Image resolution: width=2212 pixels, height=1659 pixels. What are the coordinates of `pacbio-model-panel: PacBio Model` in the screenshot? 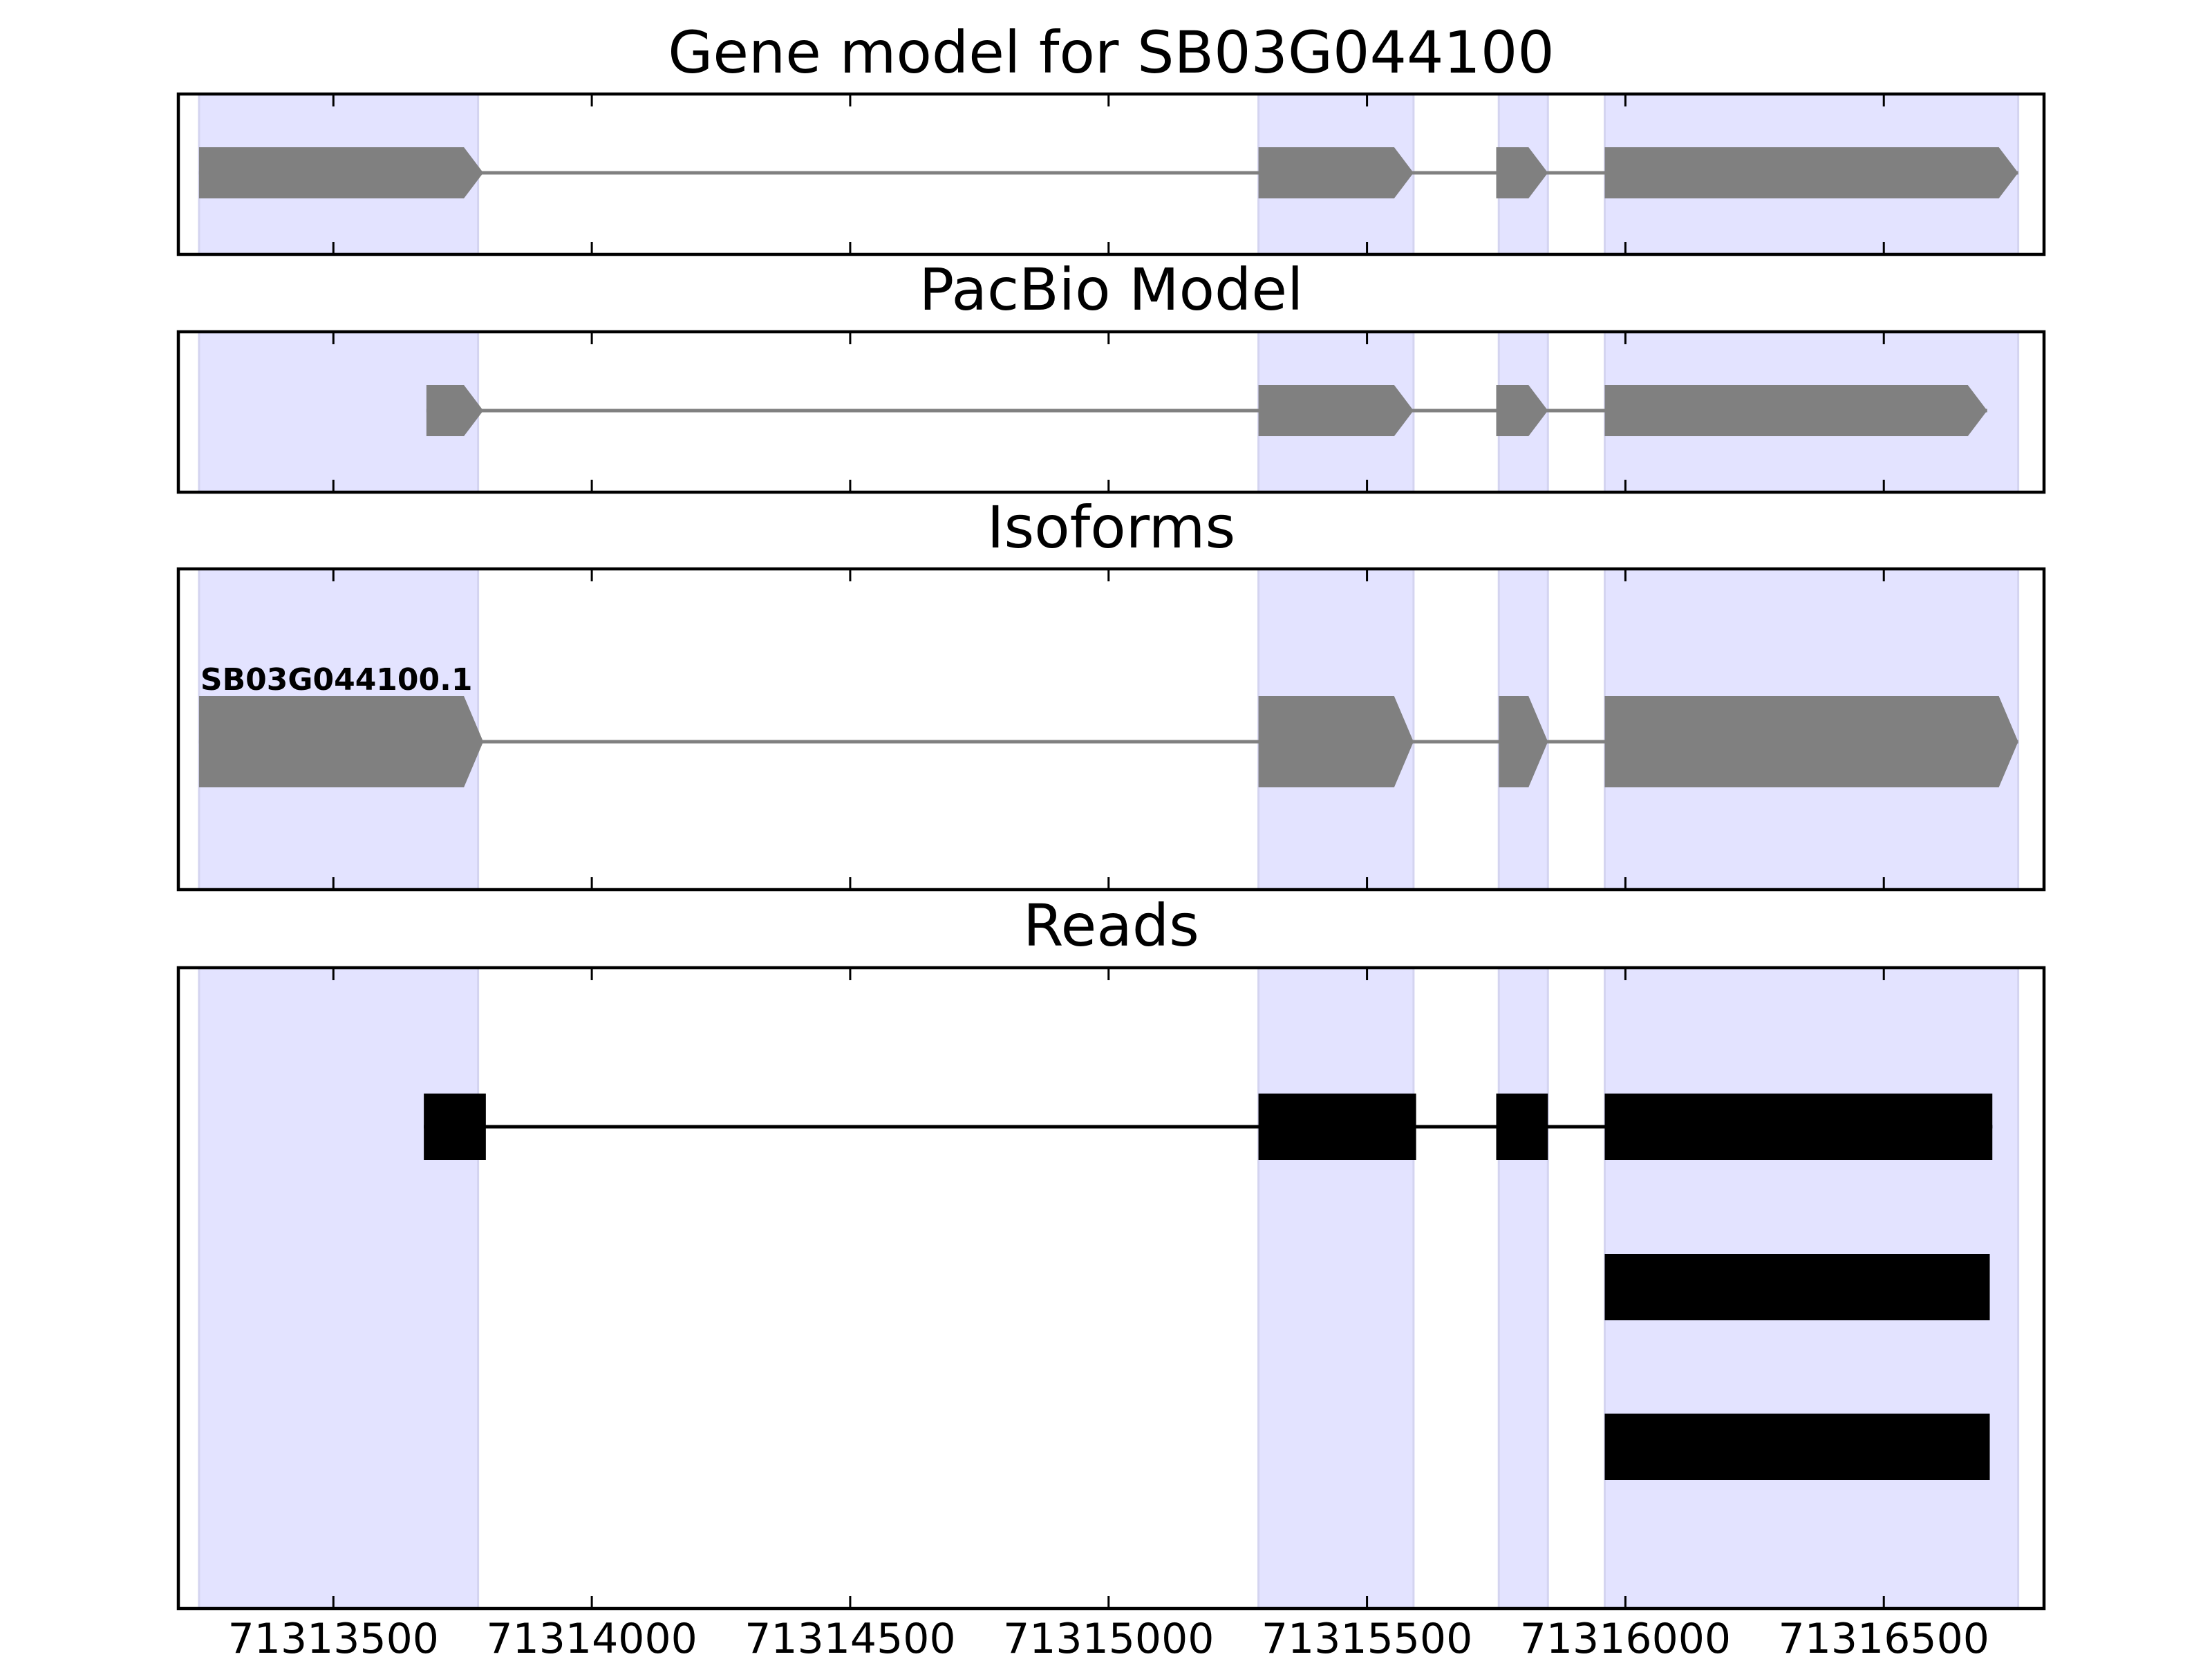 It's located at (1111, 375).